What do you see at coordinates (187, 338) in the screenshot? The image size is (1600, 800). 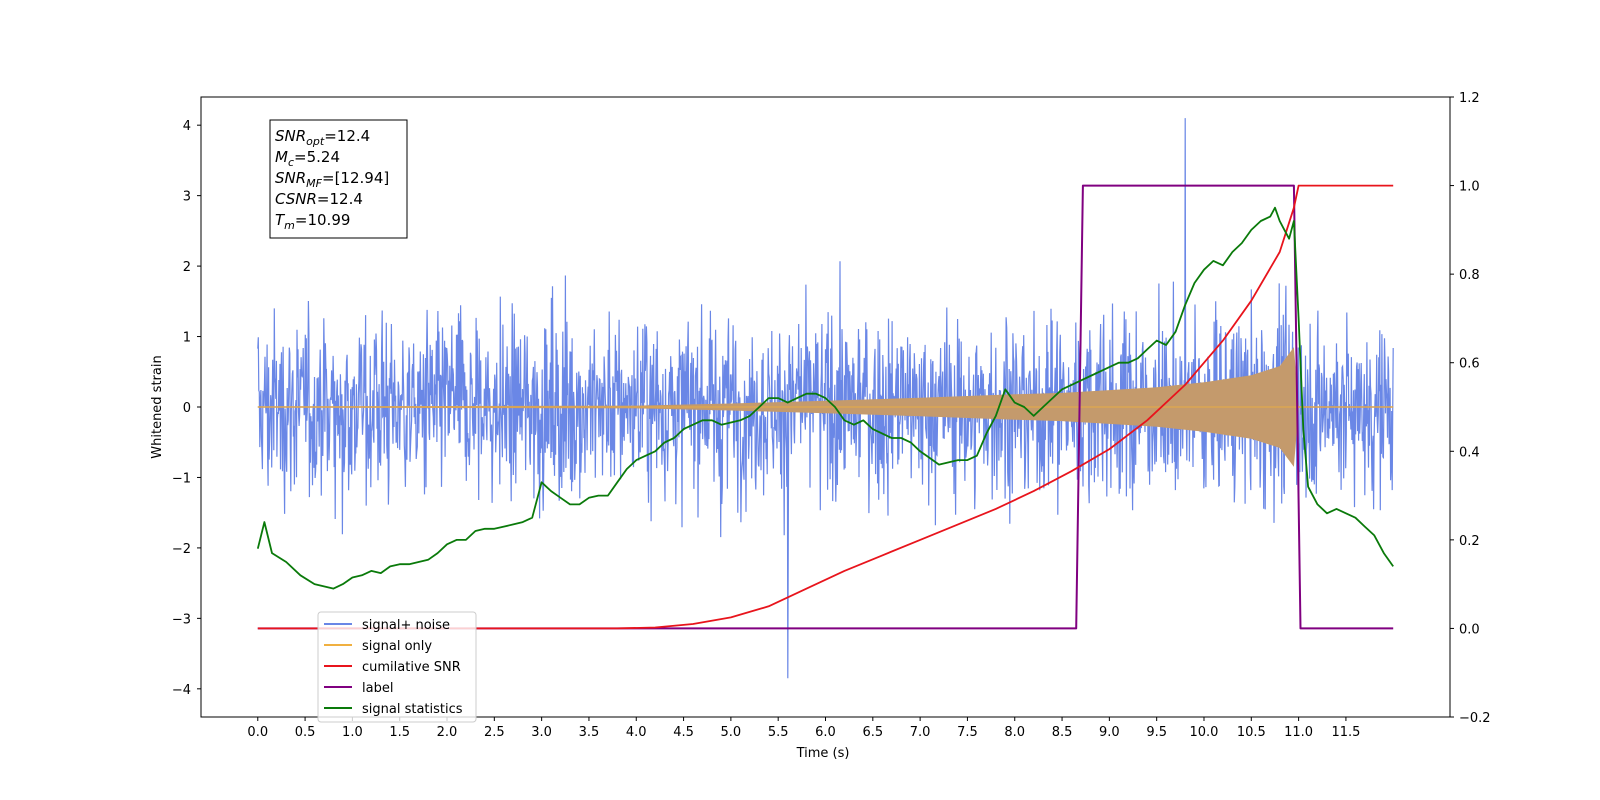 I see `y-tick-label: 1` at bounding box center [187, 338].